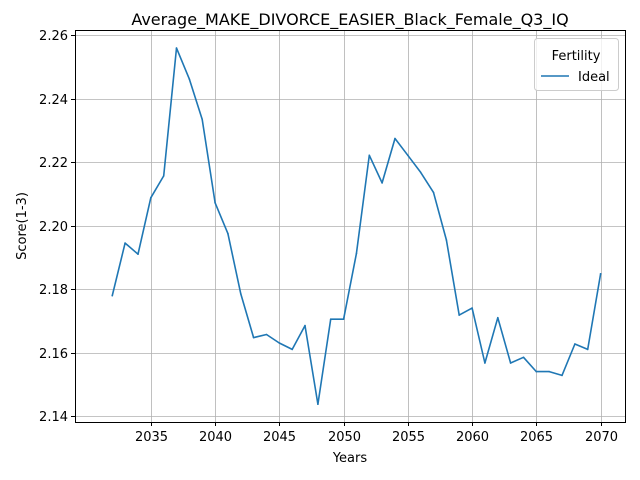  I want to click on x-axis-ticks: 2035 2040 2045 2050 2055 2060 2065 2070, so click(376, 433).